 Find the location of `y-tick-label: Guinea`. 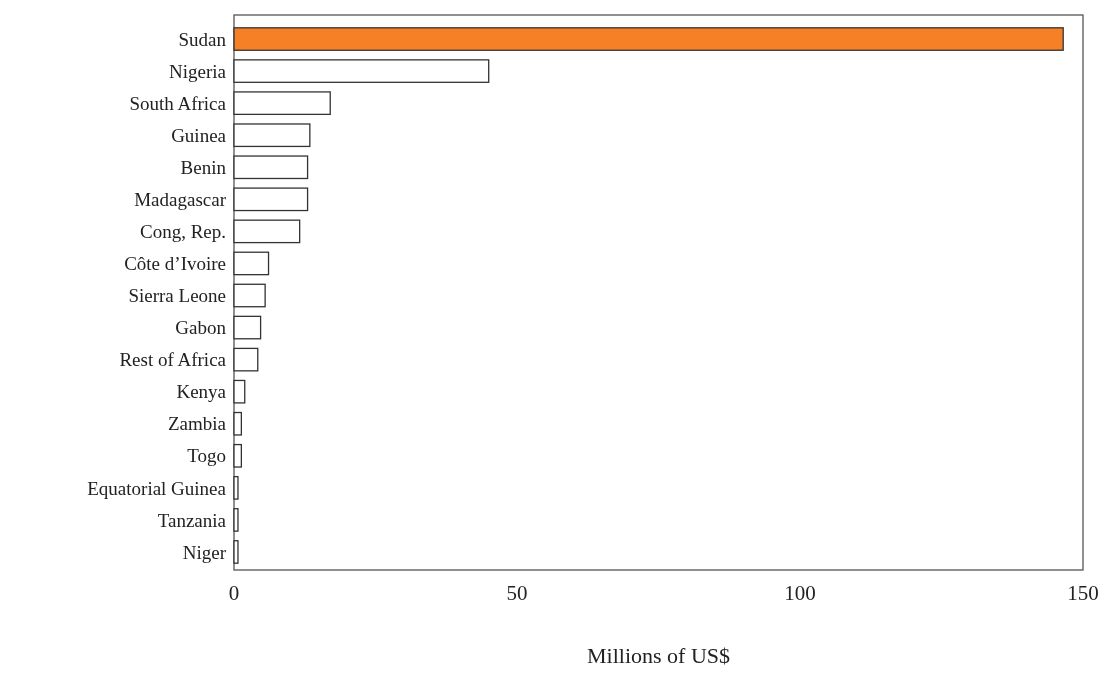

y-tick-label: Guinea is located at coordinates (199, 135).